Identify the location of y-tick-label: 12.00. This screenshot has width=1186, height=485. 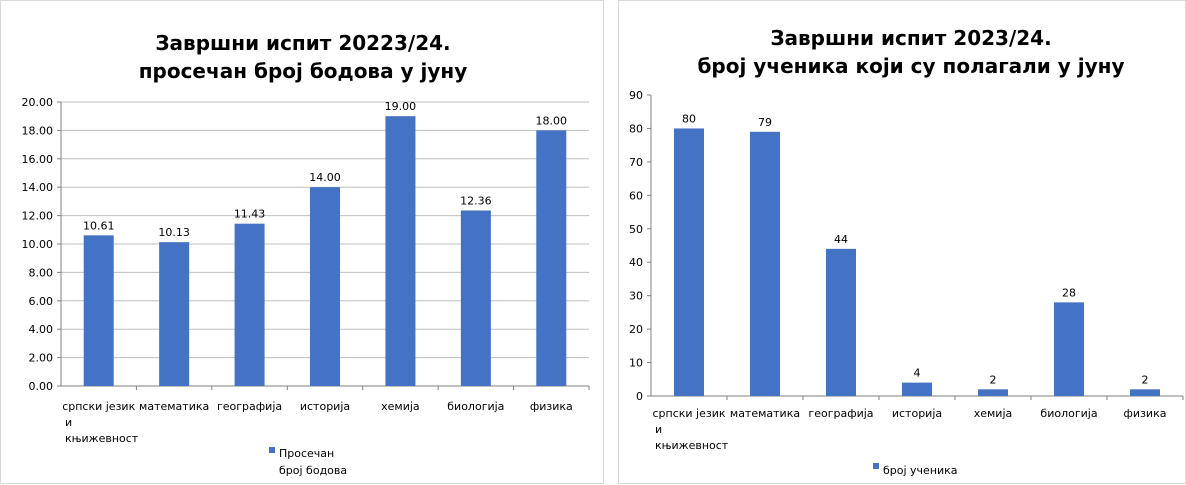
(38, 216).